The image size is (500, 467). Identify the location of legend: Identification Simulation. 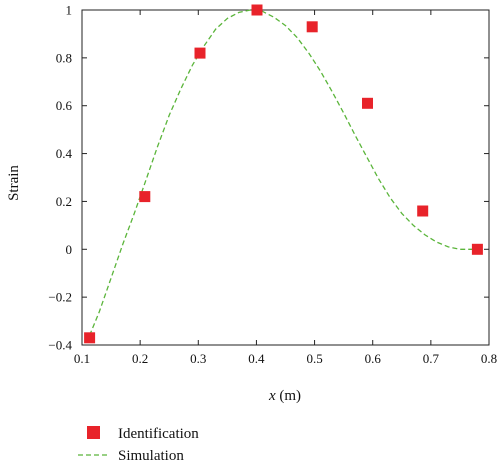
(138, 445).